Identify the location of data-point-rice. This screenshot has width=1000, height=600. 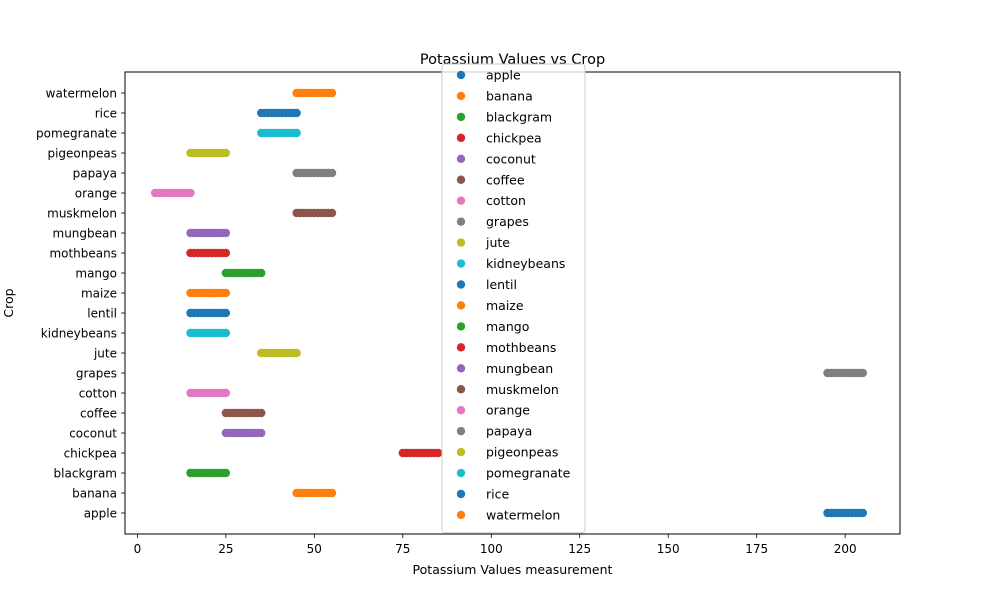
(296, 113).